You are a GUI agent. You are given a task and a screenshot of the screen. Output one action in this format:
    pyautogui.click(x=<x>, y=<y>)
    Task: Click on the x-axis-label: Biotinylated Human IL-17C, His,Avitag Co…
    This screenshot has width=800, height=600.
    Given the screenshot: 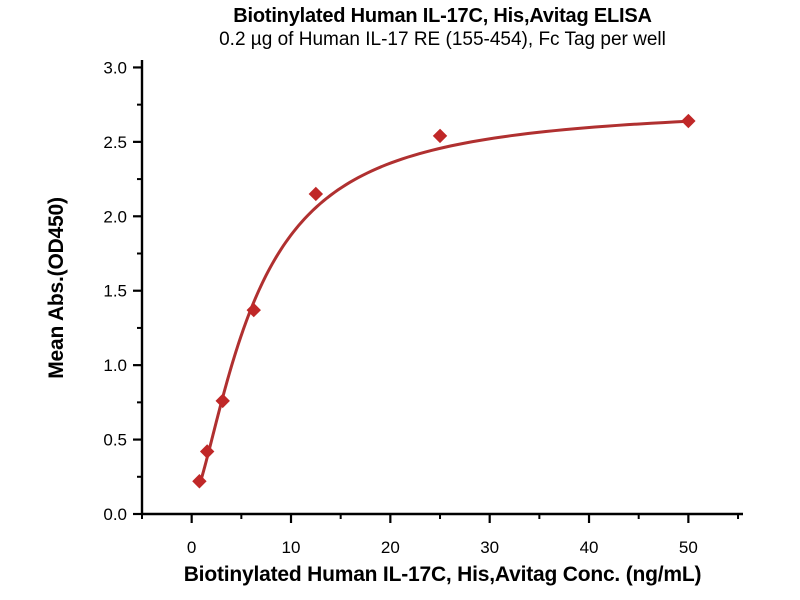 What is the action you would take?
    pyautogui.click(x=442, y=574)
    